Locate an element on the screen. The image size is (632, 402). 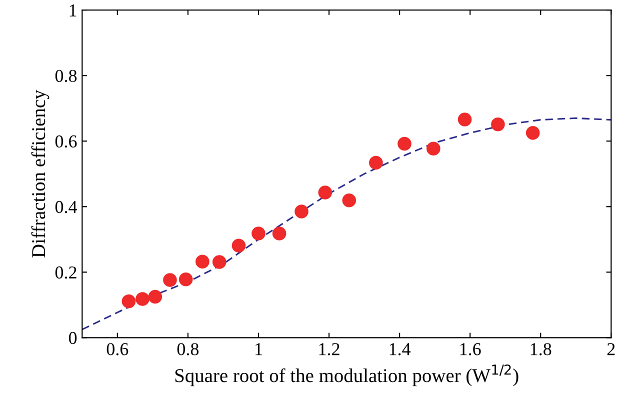
x-tick-label: 1.8 is located at coordinates (541, 349).